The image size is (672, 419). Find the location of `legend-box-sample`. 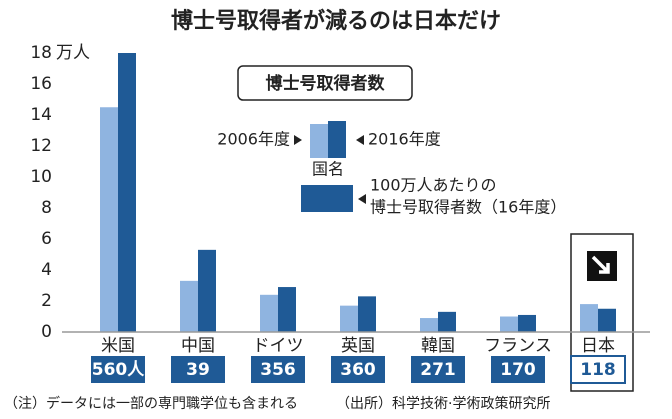

legend-box-sample is located at coordinates (327, 198).